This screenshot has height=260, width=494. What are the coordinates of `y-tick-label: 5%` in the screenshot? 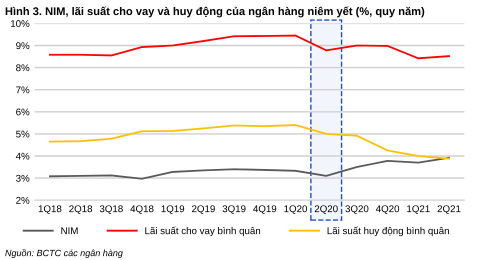 It's located at (23, 134).